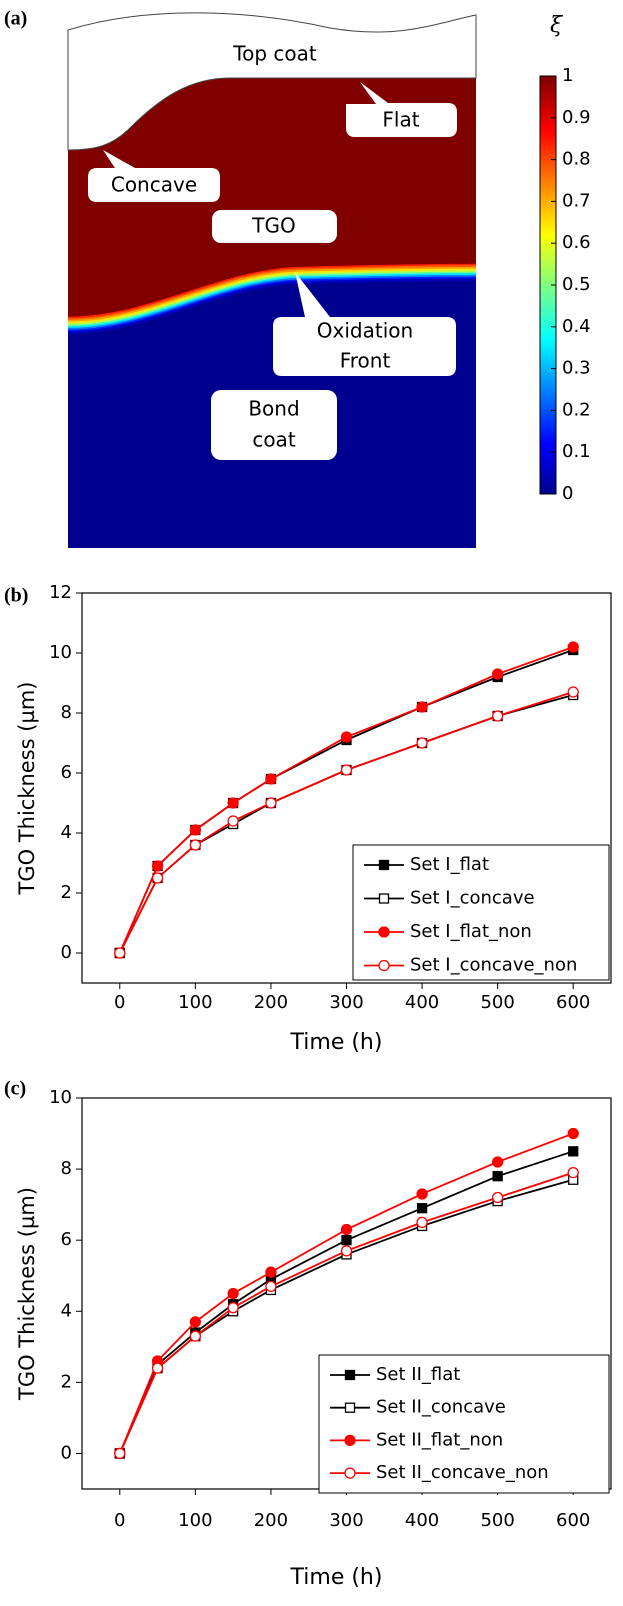 The width and height of the screenshot is (623, 1606). Describe the element at coordinates (272, 81) in the screenshot. I see `top-coat-region` at that location.